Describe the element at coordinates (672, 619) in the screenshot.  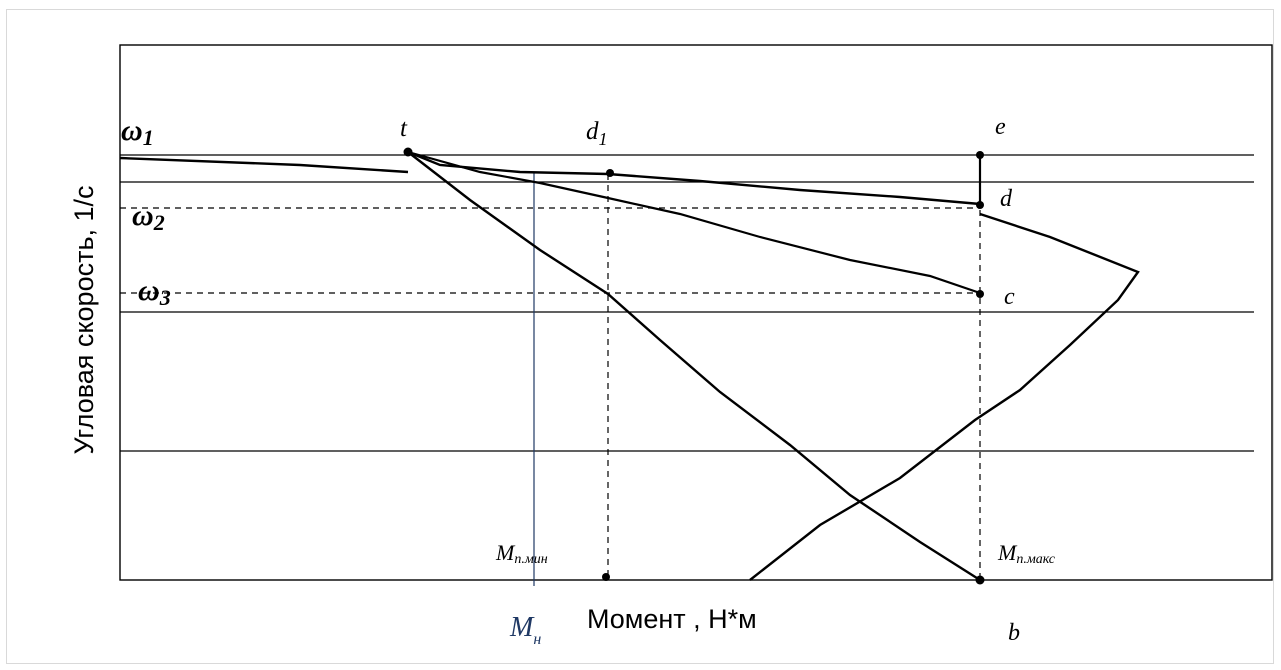
I see `x-axis-label: Момент , Н*м` at that location.